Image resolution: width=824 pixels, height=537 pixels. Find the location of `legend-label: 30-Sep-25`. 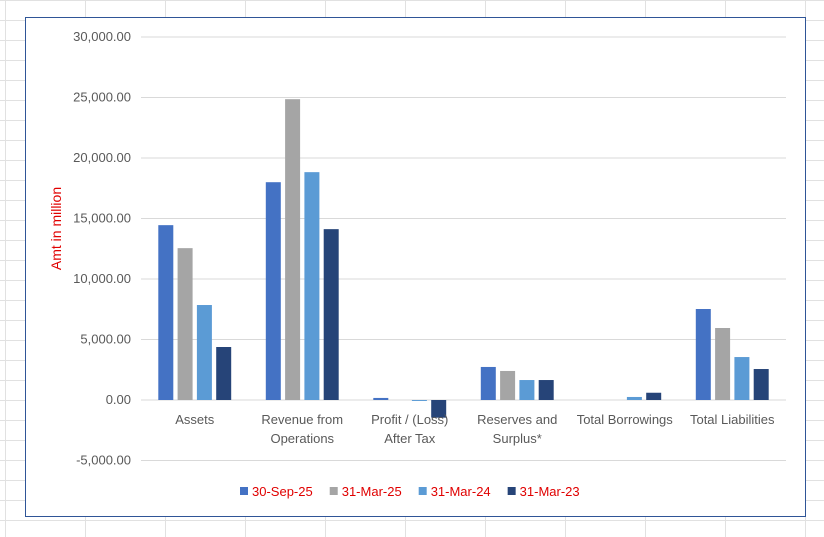

legend-label: 30-Sep-25 is located at coordinates (282, 491).